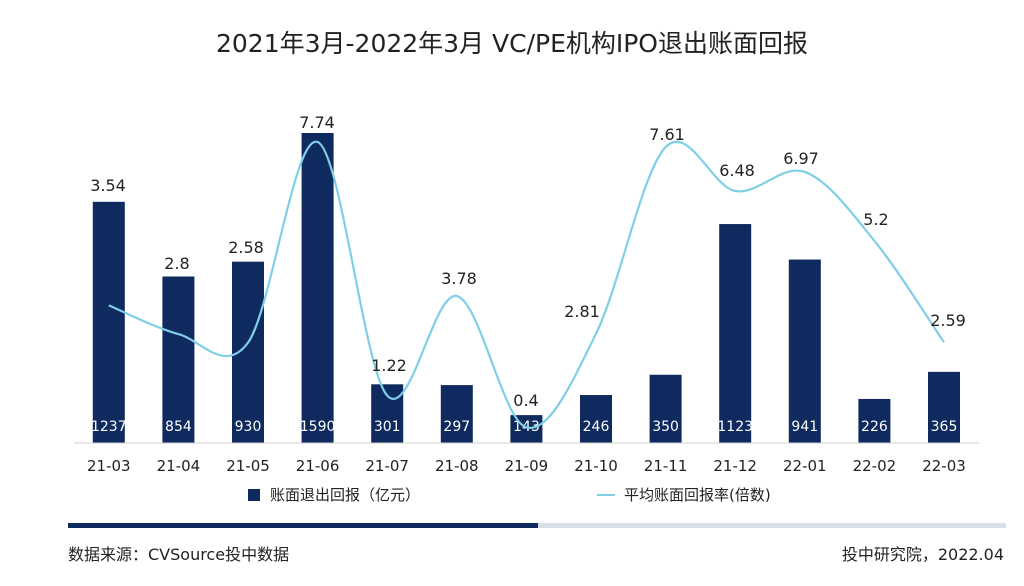  I want to click on x-tick-21-08: 21-08, so click(457, 466).